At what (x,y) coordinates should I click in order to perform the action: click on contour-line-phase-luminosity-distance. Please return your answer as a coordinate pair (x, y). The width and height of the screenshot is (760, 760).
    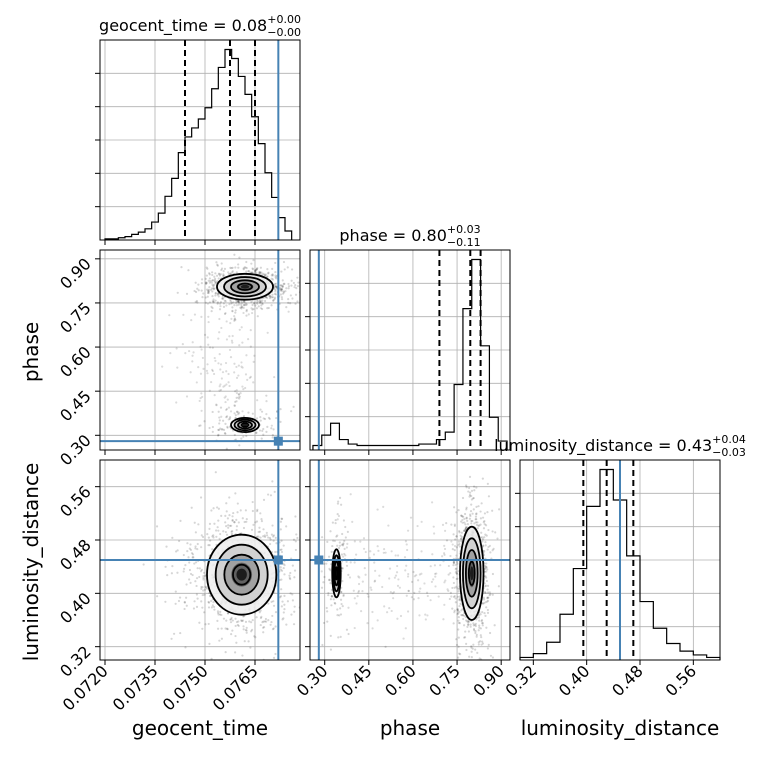
    Looking at the image, I should click on (471, 573).